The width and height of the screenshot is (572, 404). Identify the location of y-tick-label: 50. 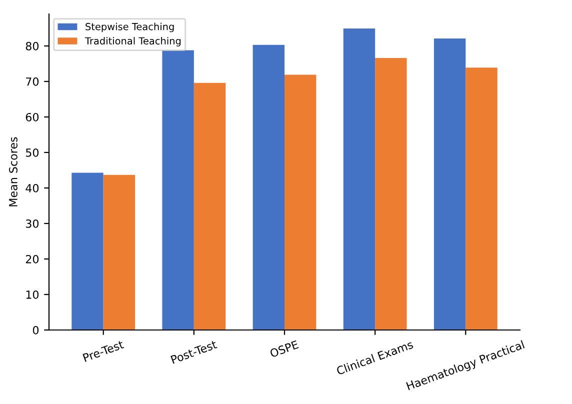
(32, 152).